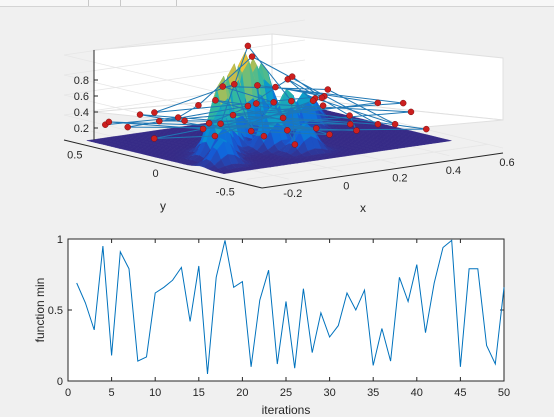  What do you see at coordinates (446, 140) in the screenshot?
I see `surface-patch` at bounding box center [446, 140].